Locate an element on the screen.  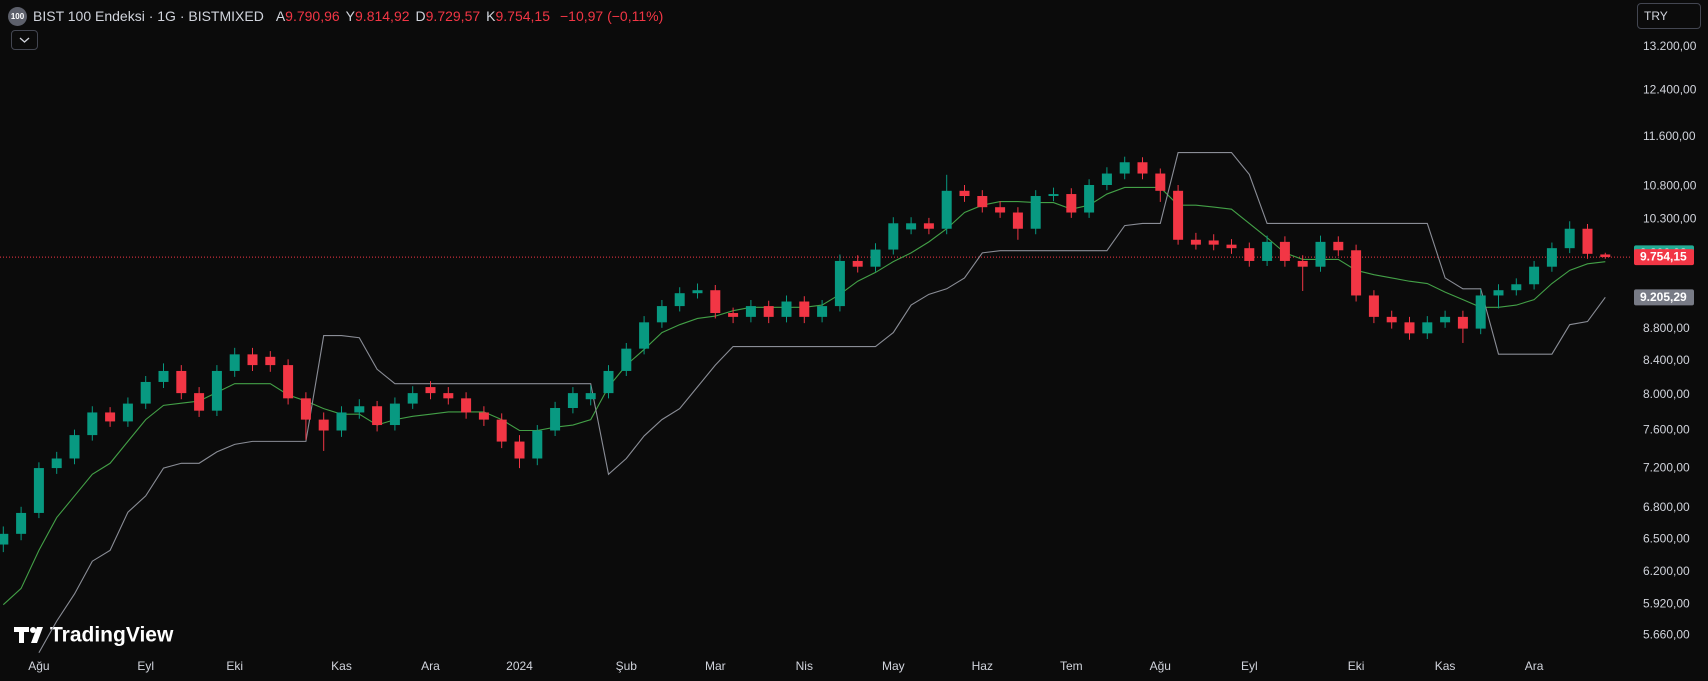
x-tick-label: Ara is located at coordinates (430, 666).